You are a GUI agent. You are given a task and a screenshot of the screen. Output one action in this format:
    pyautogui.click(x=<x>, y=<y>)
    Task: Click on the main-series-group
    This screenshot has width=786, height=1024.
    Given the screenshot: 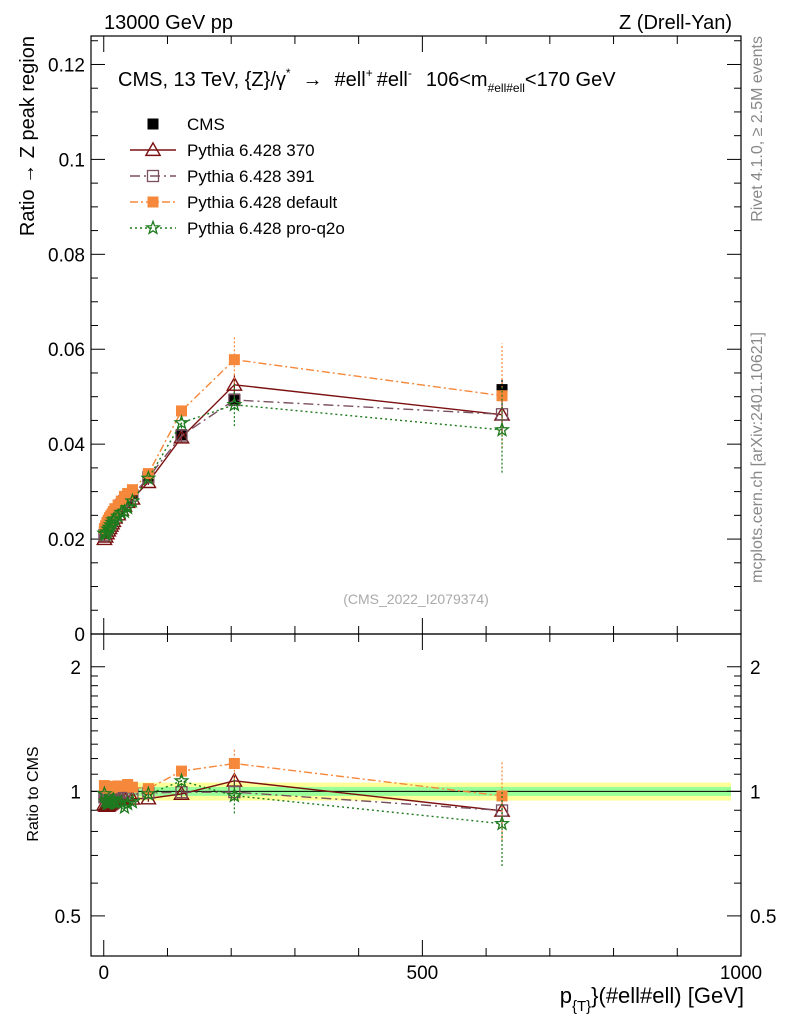 What is the action you would take?
    pyautogui.click(x=303, y=440)
    